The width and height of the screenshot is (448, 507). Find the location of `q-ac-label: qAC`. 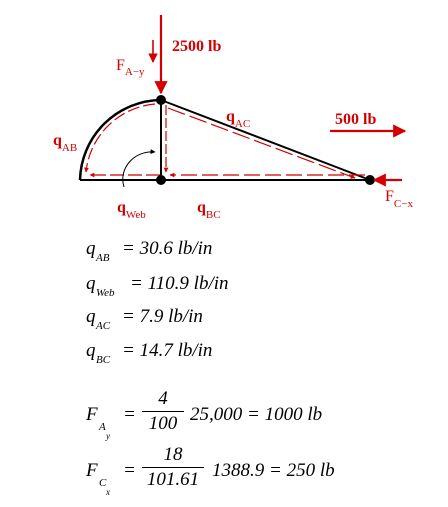

q-ac-label: qAC is located at coordinates (238, 119).